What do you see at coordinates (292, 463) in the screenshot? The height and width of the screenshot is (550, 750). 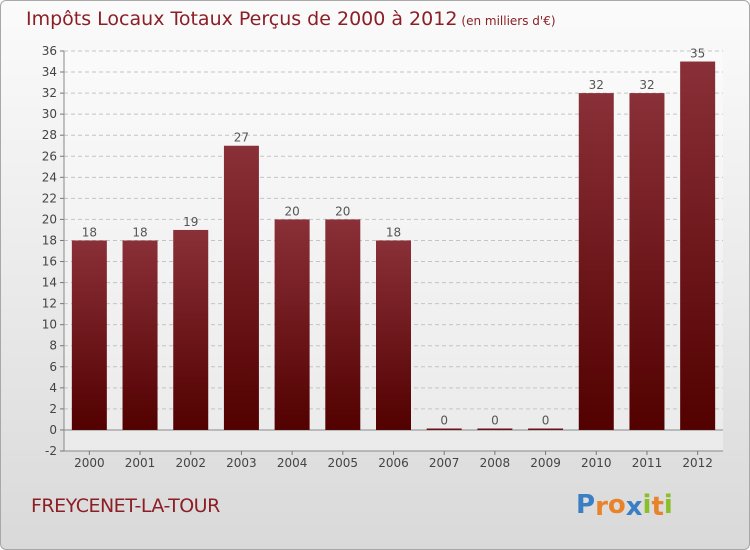 I see `x-tick-label: 2004` at bounding box center [292, 463].